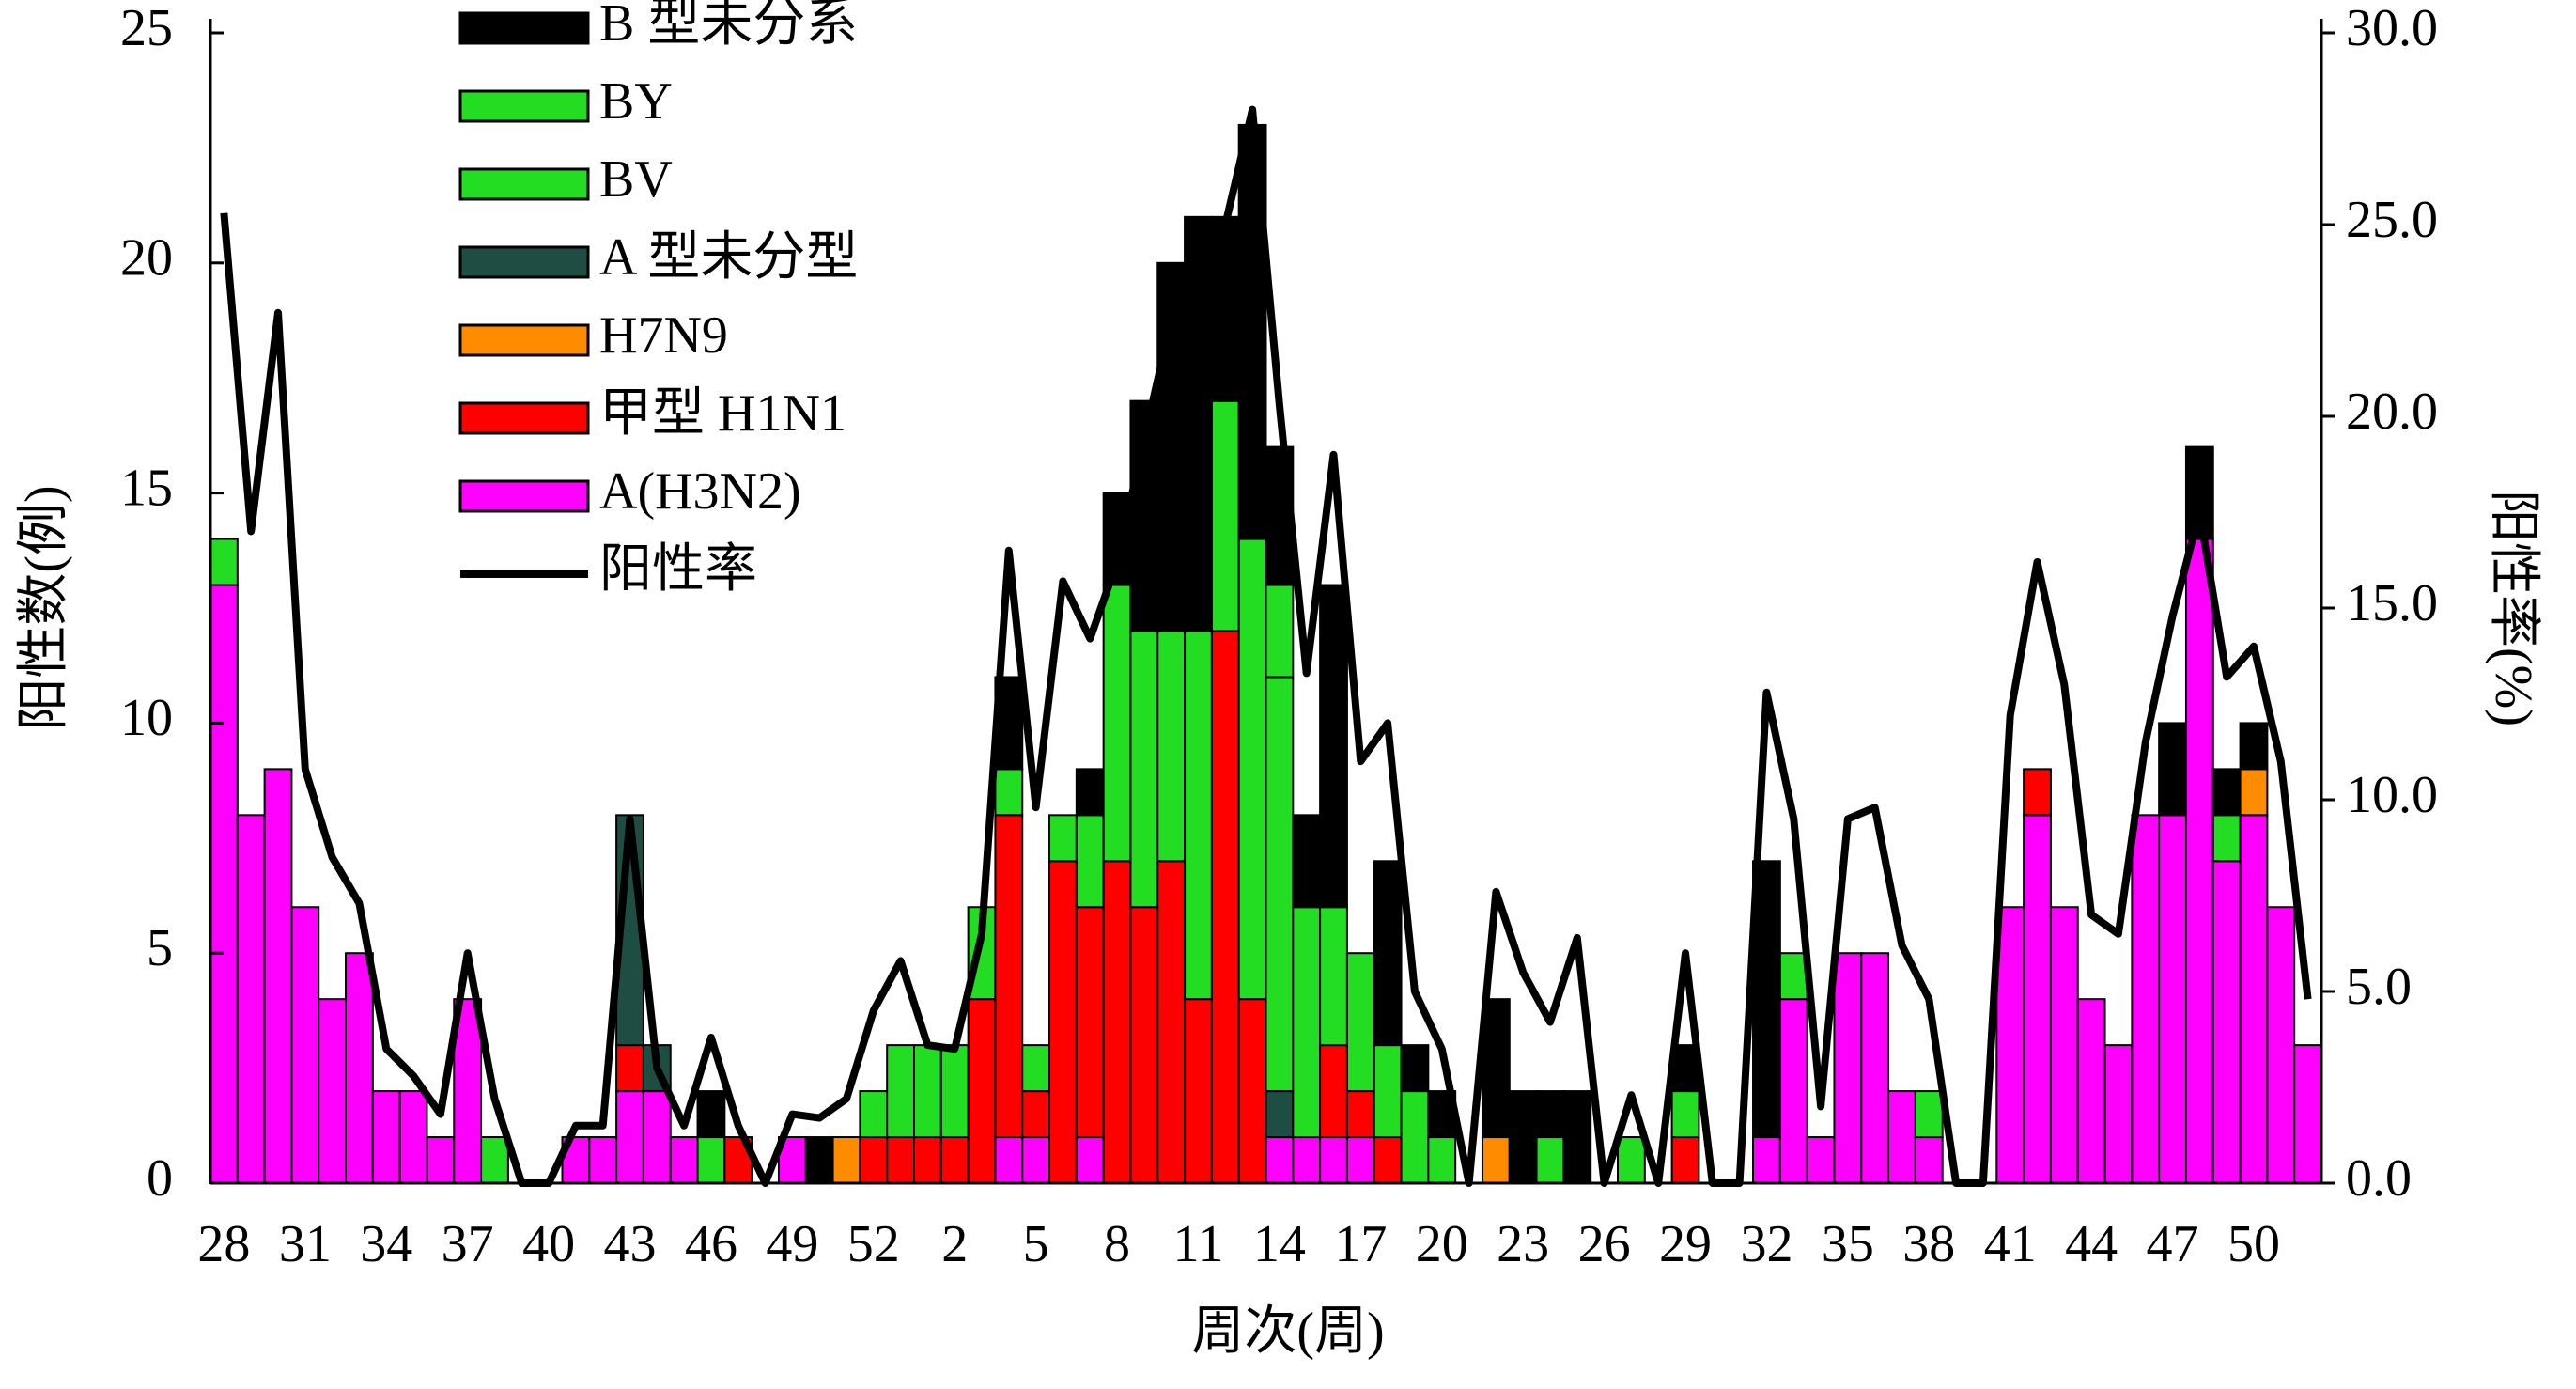 The image size is (2576, 1389). What do you see at coordinates (2392, 795) in the screenshot?
I see `y2-tick-label: 10.0` at bounding box center [2392, 795].